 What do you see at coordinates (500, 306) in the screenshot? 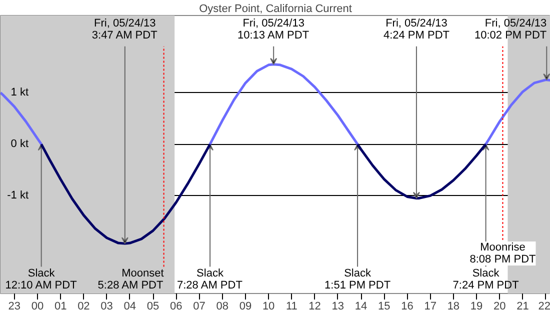
I see `x-tick-label: 20` at bounding box center [500, 306].